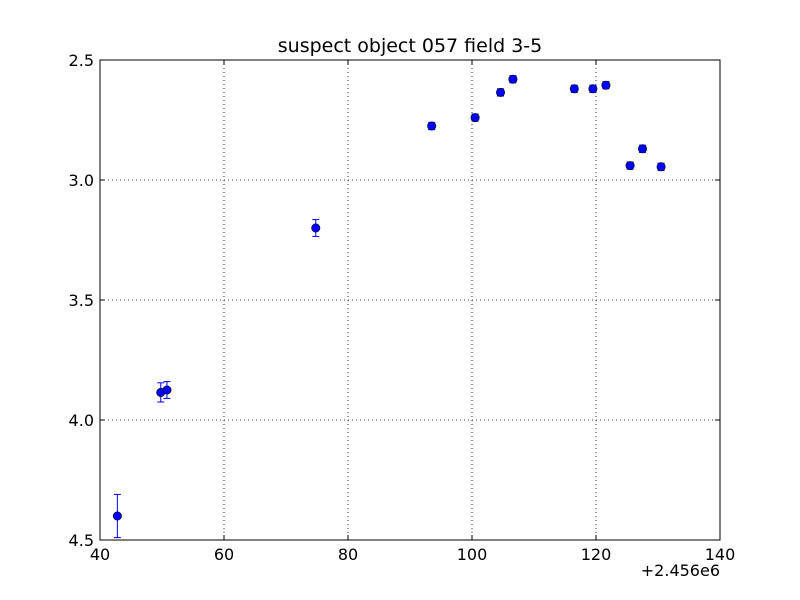 The width and height of the screenshot is (800, 600). I want to click on y-tick-label: 3.0, so click(81, 180).